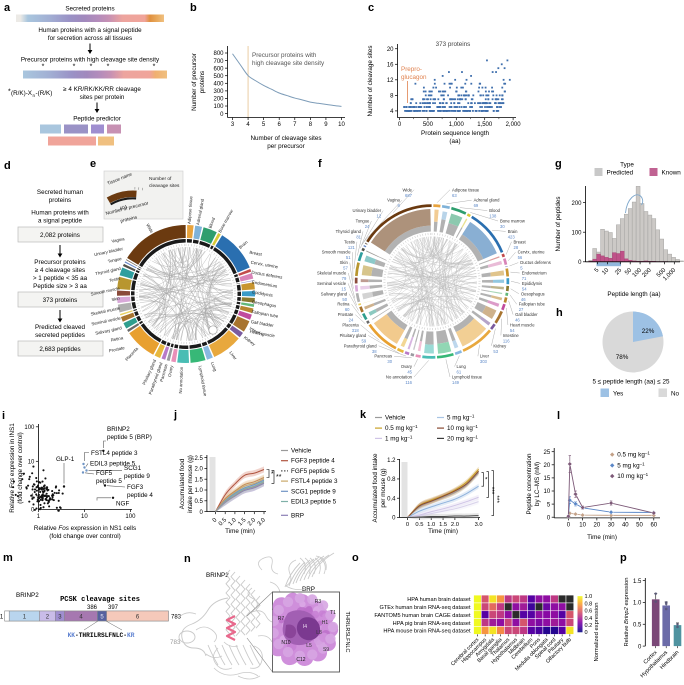  Describe the element at coordinates (456, 382) in the screenshot. I see `svg-text: 149` at that location.